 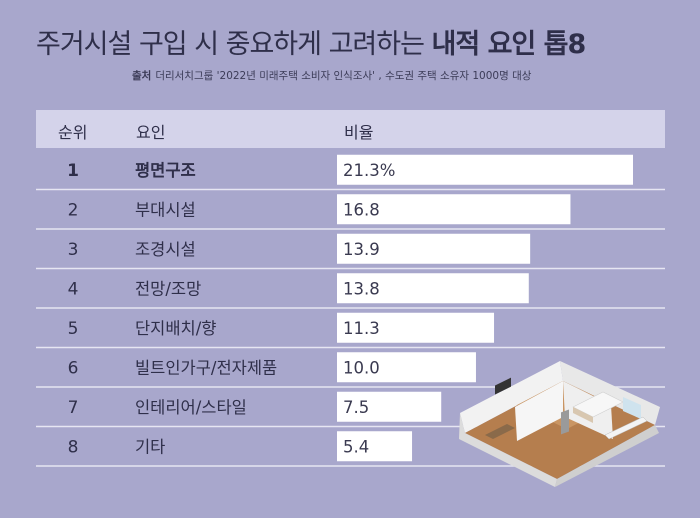 I want to click on value-label: 16.8, so click(x=361, y=209).